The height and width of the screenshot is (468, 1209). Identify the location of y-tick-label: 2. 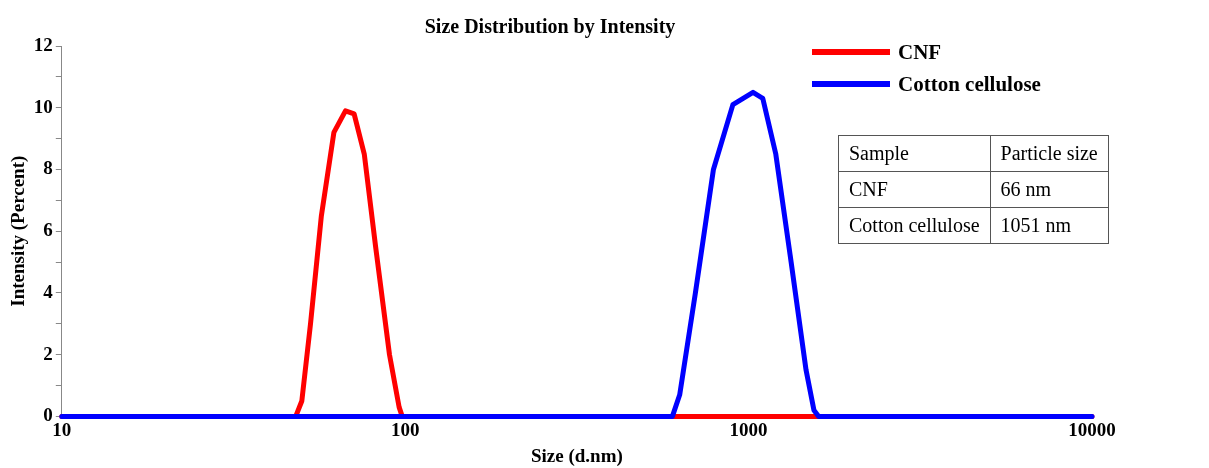
(48, 353).